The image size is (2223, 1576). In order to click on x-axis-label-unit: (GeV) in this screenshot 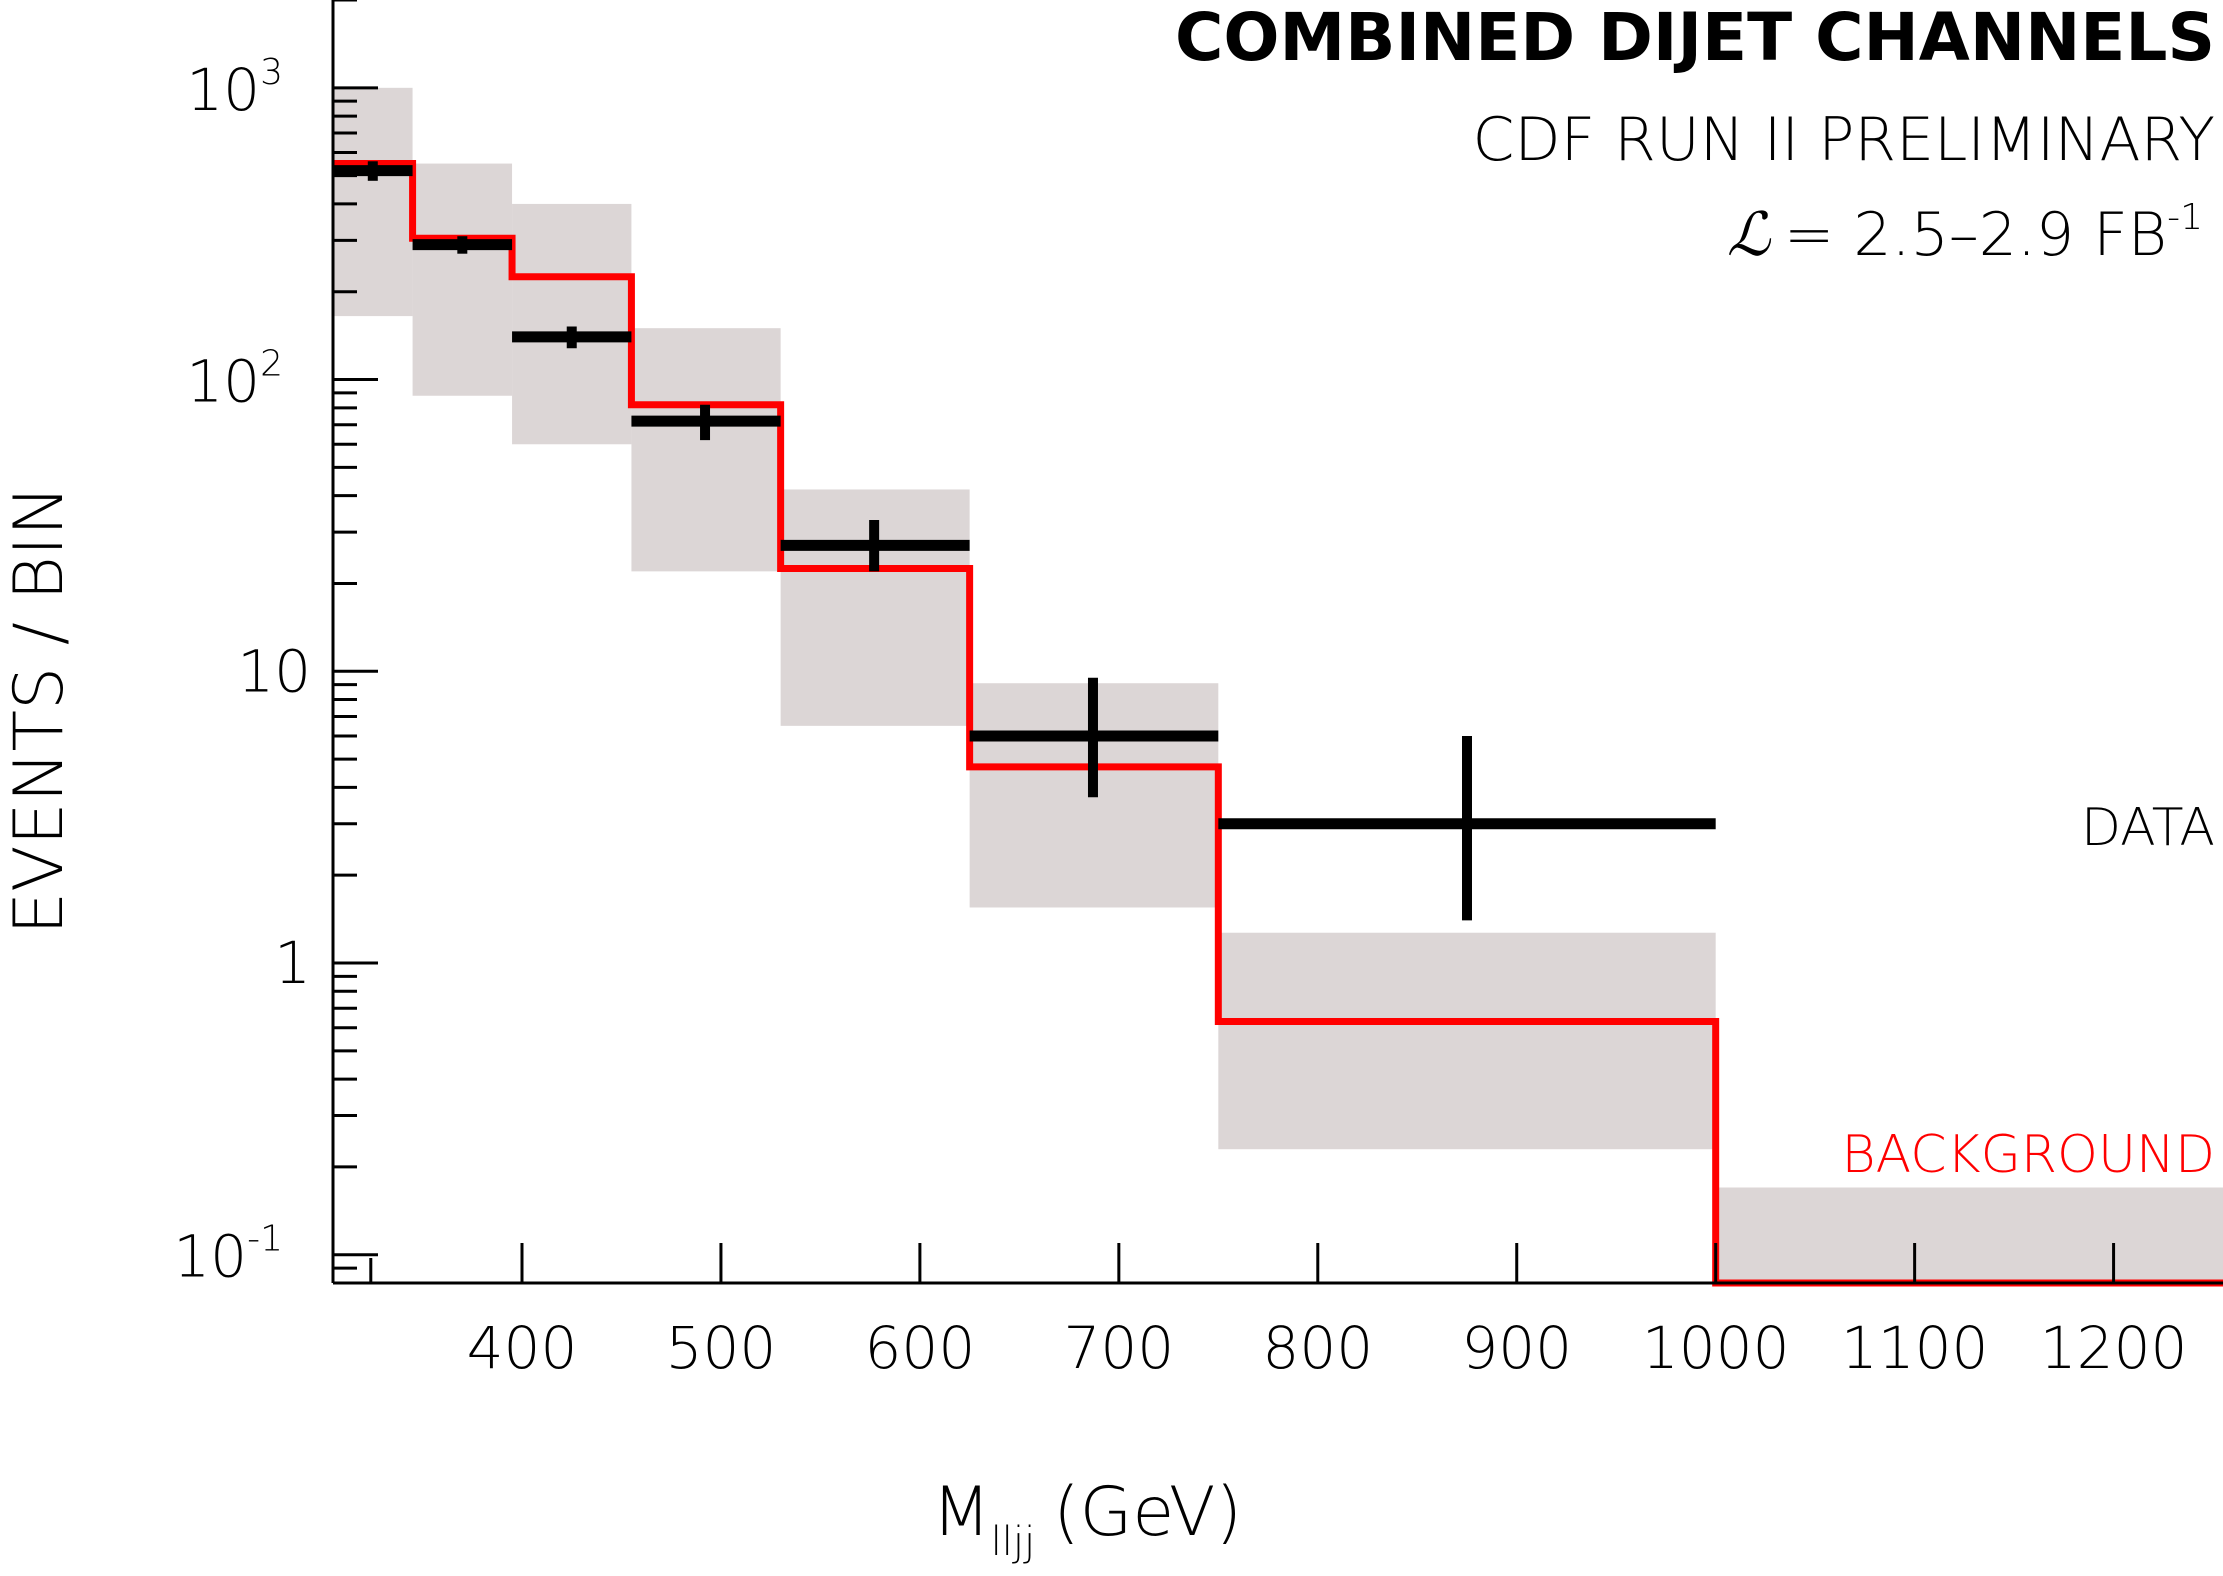, I will do `click(1147, 1512)`.